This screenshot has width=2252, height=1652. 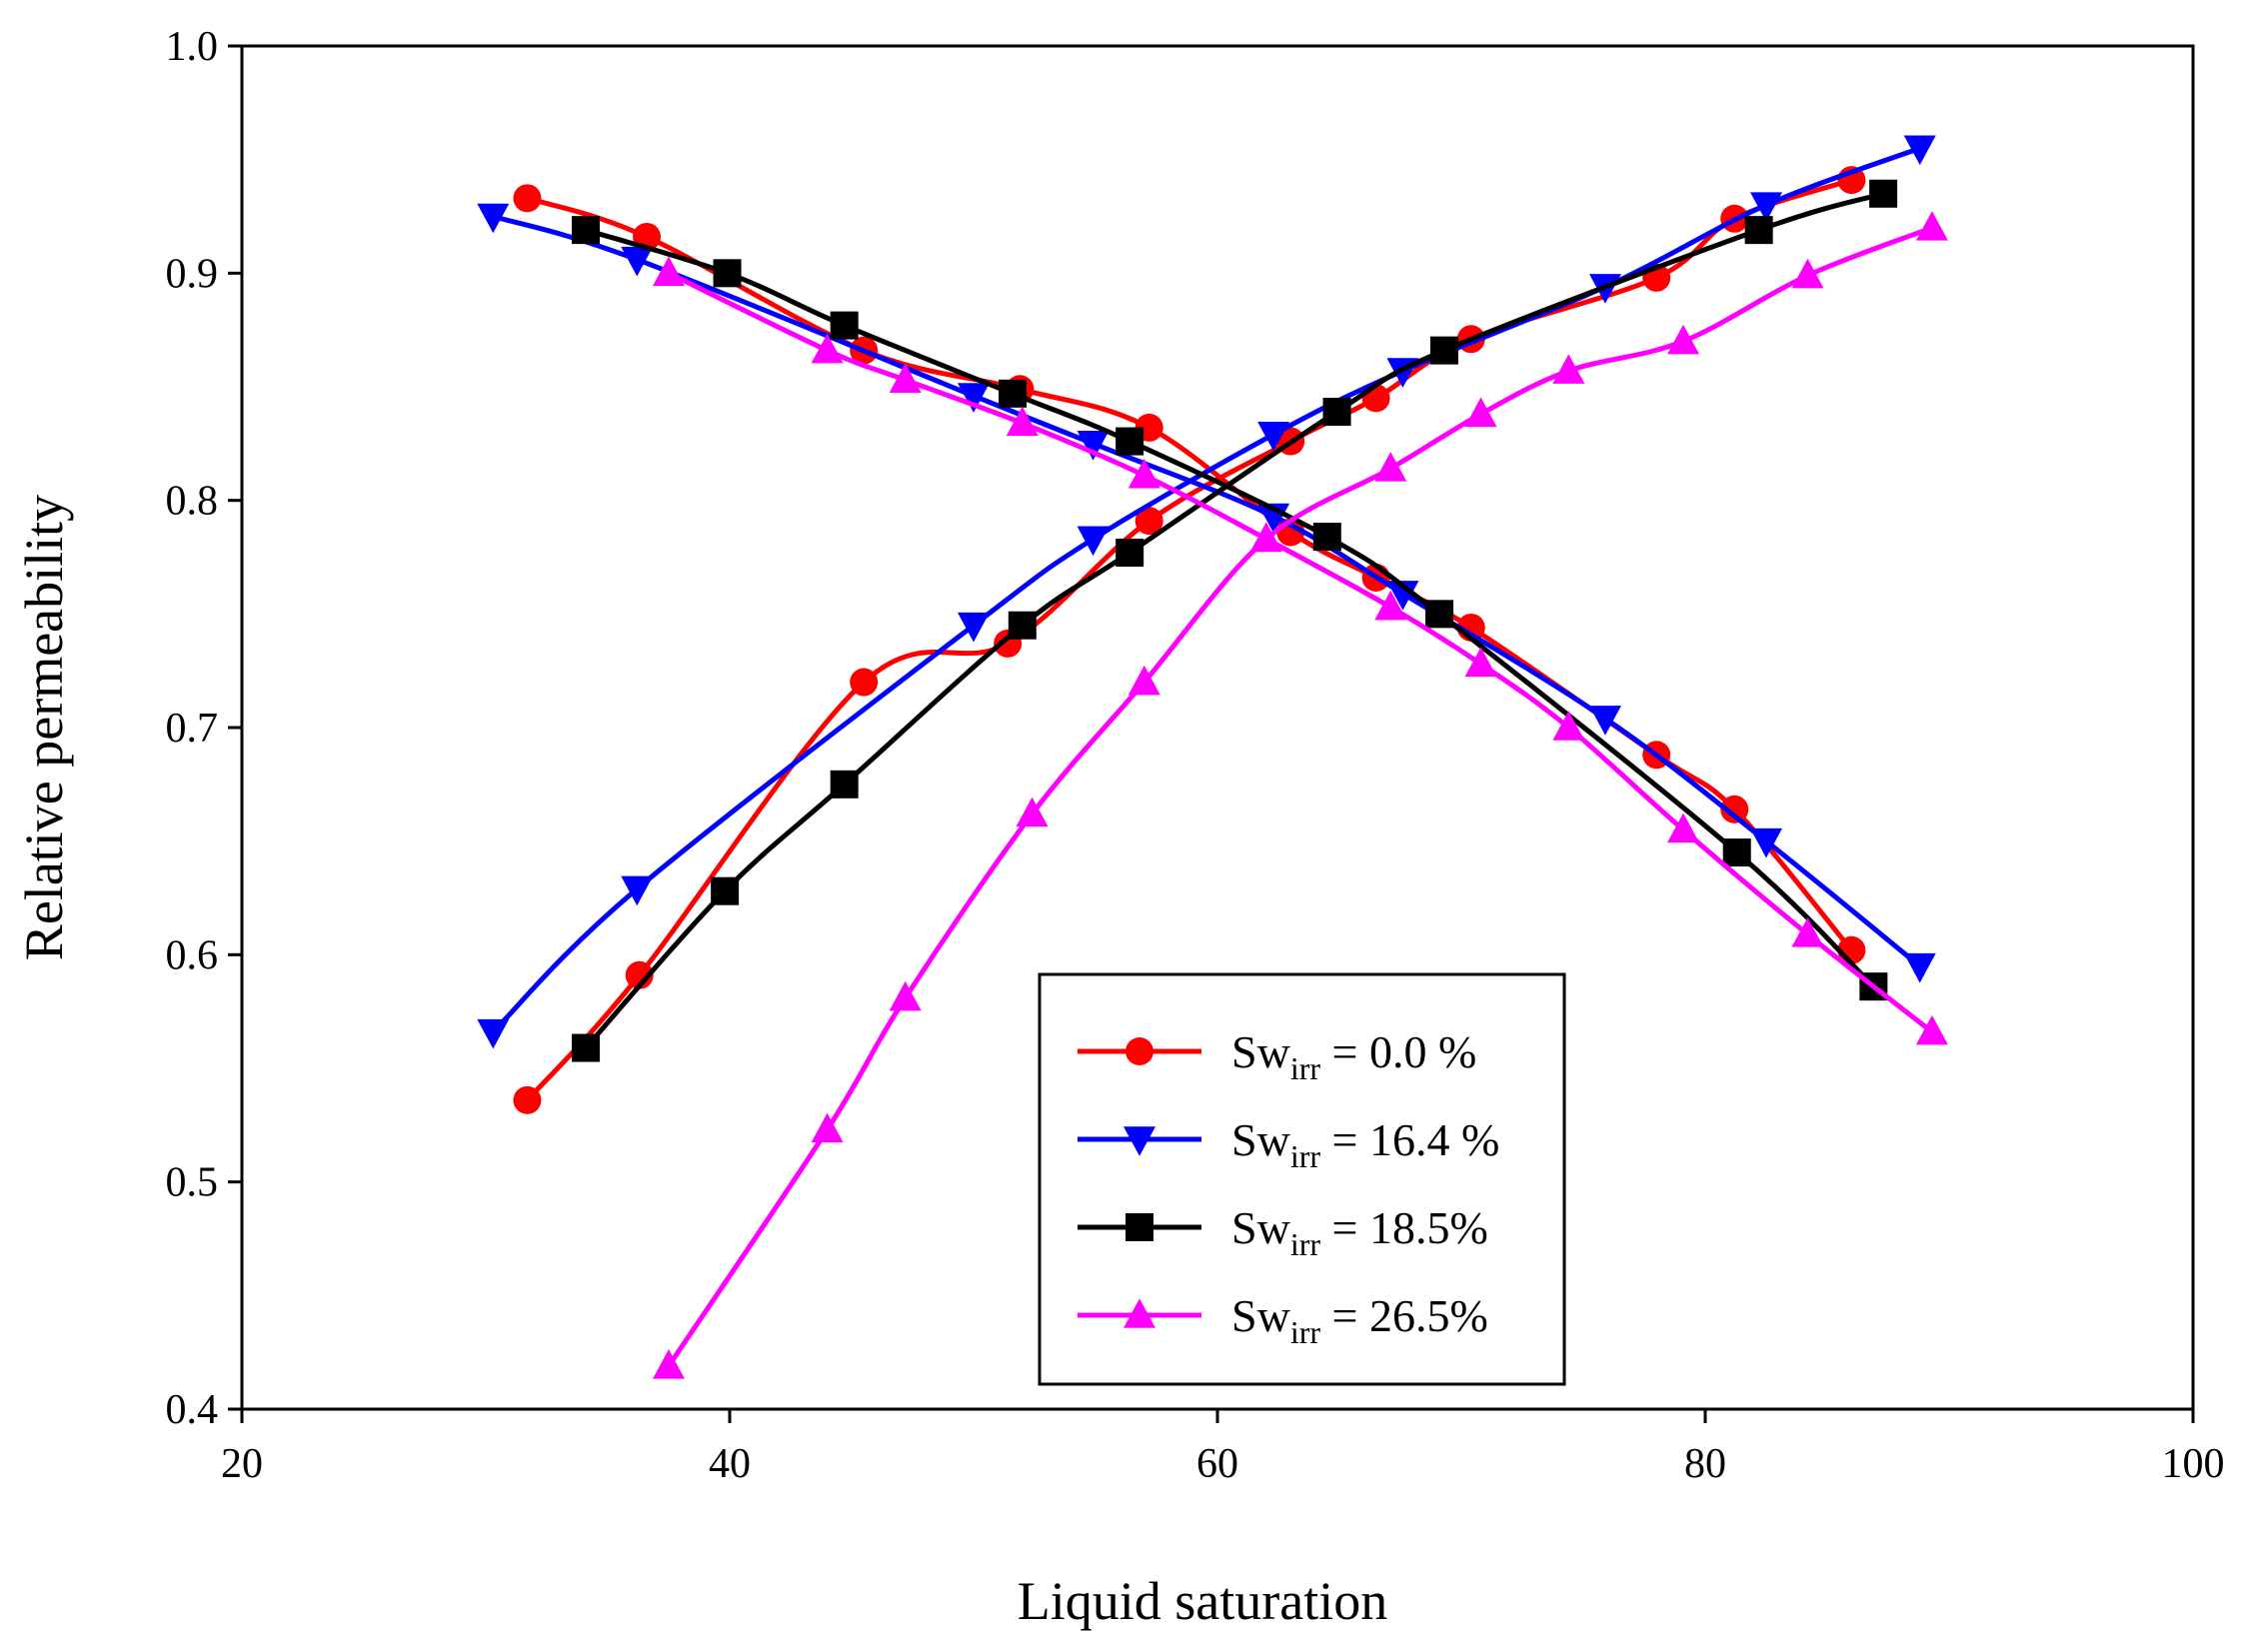 What do you see at coordinates (1217, 1464) in the screenshot?
I see `x-tick-label: 60` at bounding box center [1217, 1464].